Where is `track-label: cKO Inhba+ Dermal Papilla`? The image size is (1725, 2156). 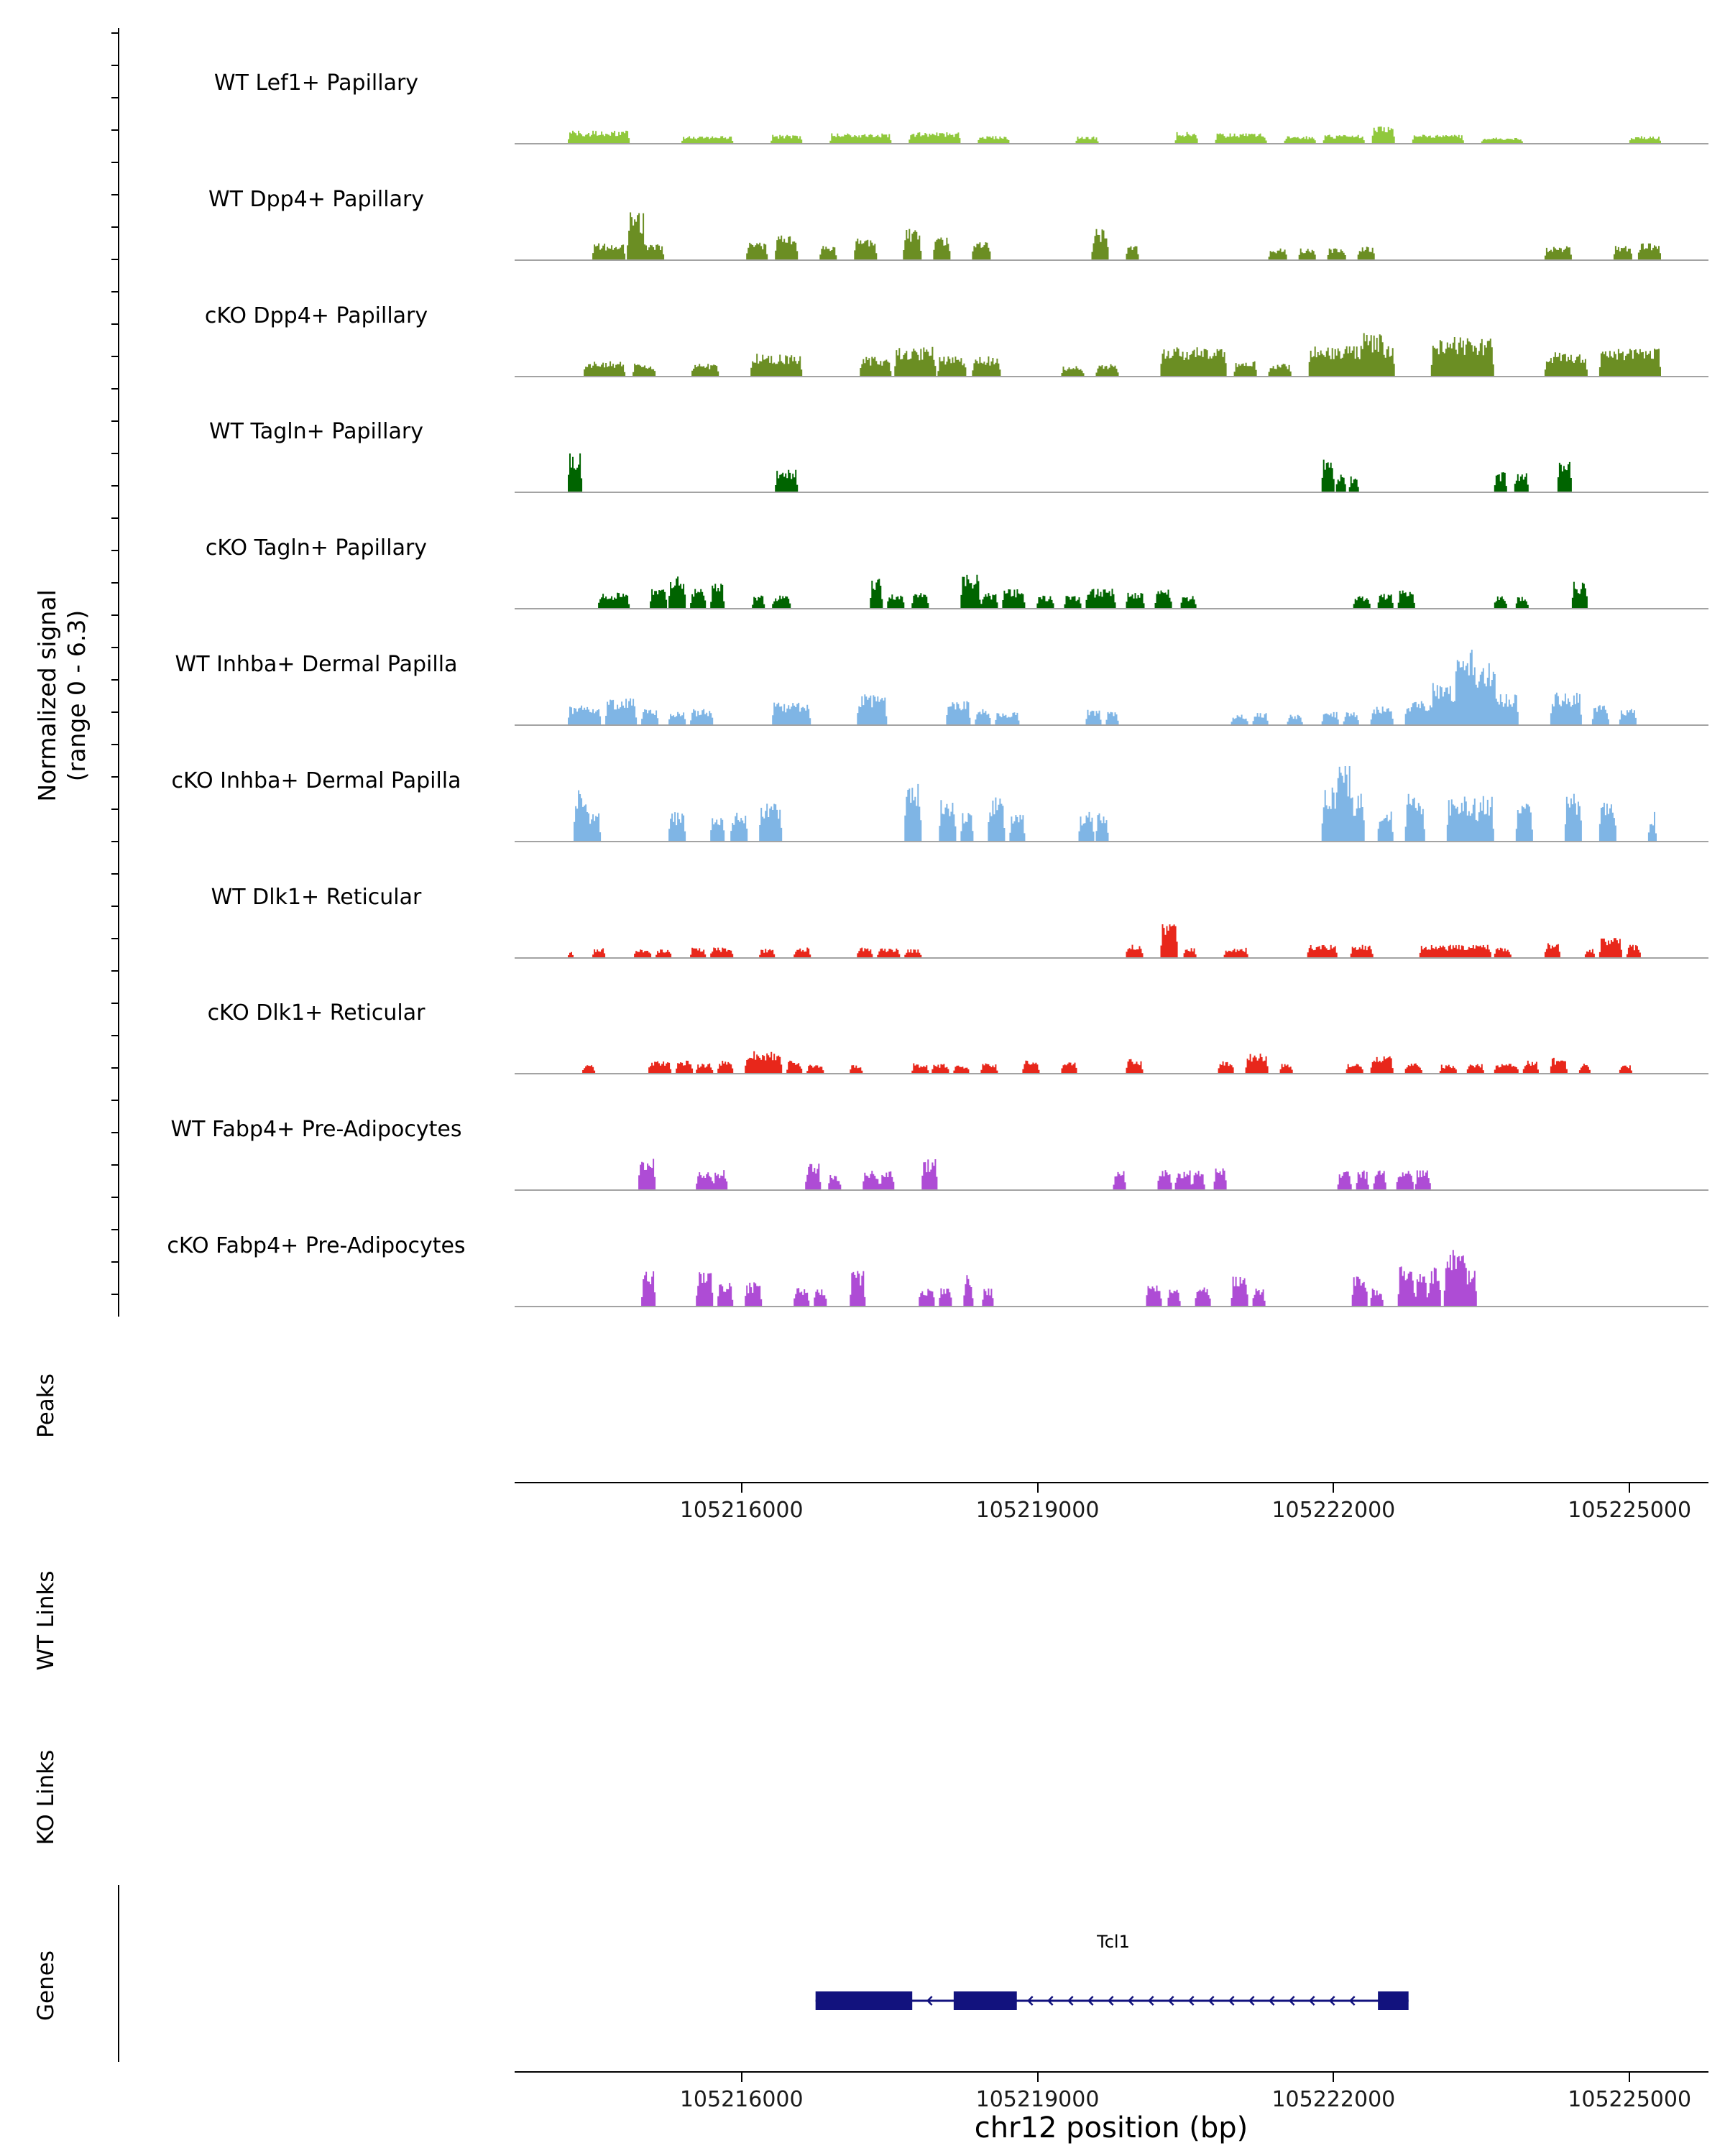
track-label: cKO Inhba+ Dermal Papilla is located at coordinates (316, 781).